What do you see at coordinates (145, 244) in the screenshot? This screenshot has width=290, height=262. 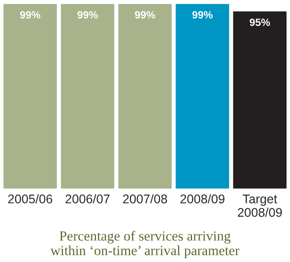 I see `text: Percentage of services arriving within ‘on-time’ arrival parameter` at bounding box center [145, 244].